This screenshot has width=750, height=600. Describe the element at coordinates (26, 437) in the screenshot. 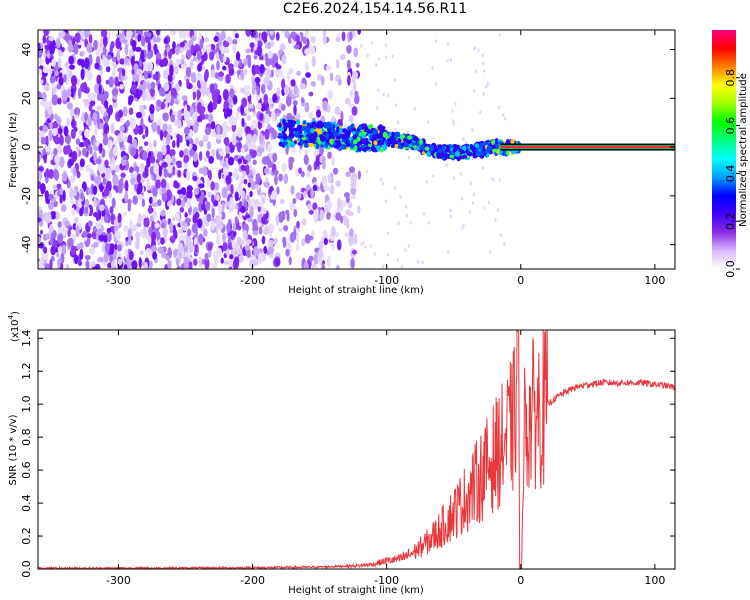

I see `y-tick-label: 0.8` at that location.